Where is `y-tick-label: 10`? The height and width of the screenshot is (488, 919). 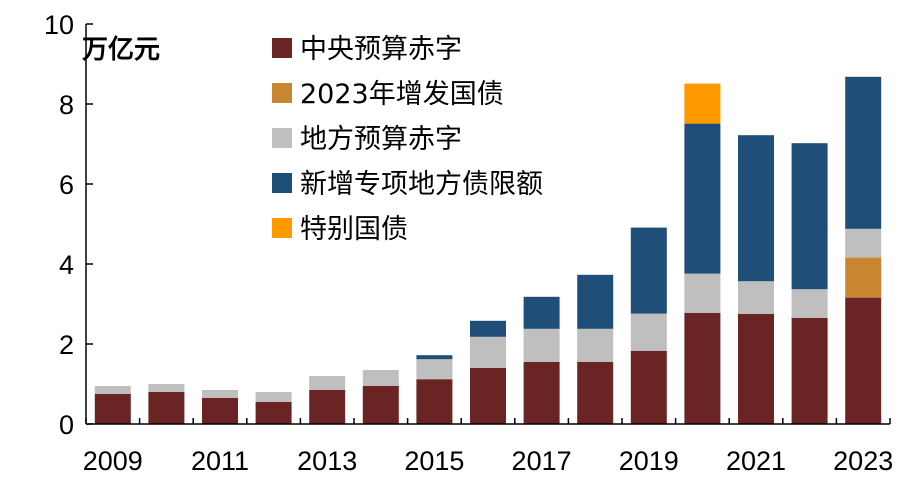 y-tick-label: 10 is located at coordinates (59, 25).